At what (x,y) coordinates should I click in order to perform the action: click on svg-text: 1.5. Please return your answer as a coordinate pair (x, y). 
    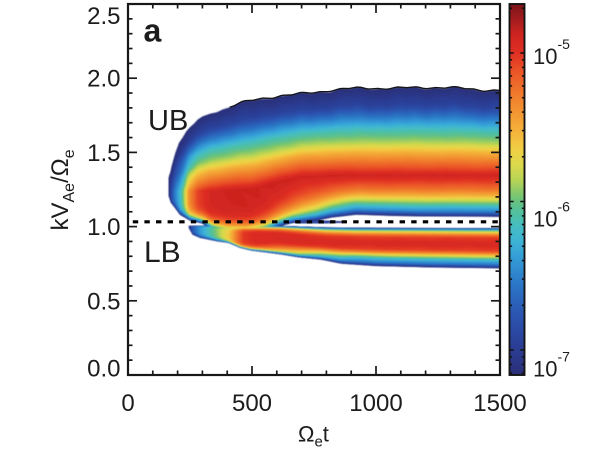
    Looking at the image, I should click on (103, 153).